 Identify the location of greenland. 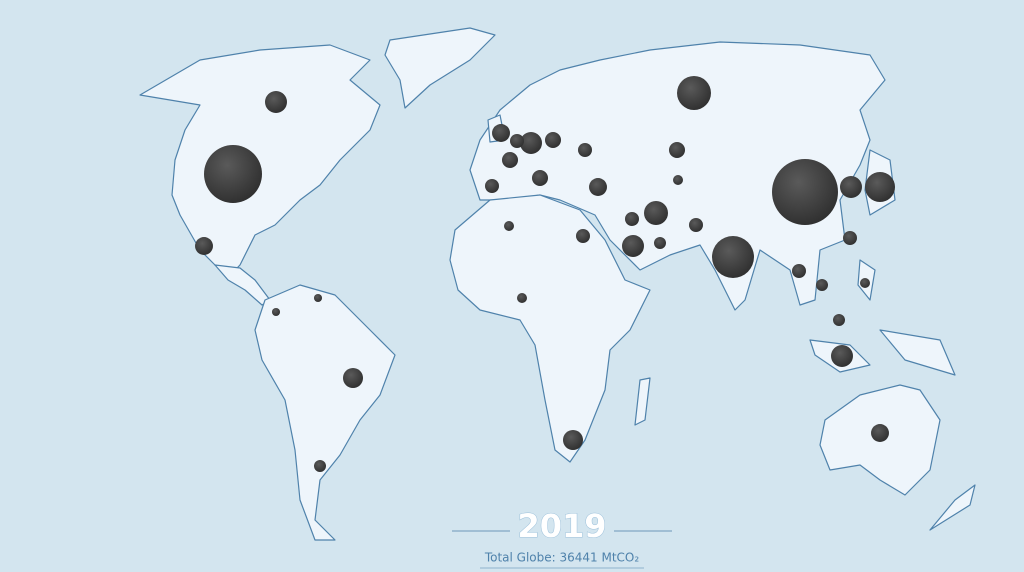
(440, 68).